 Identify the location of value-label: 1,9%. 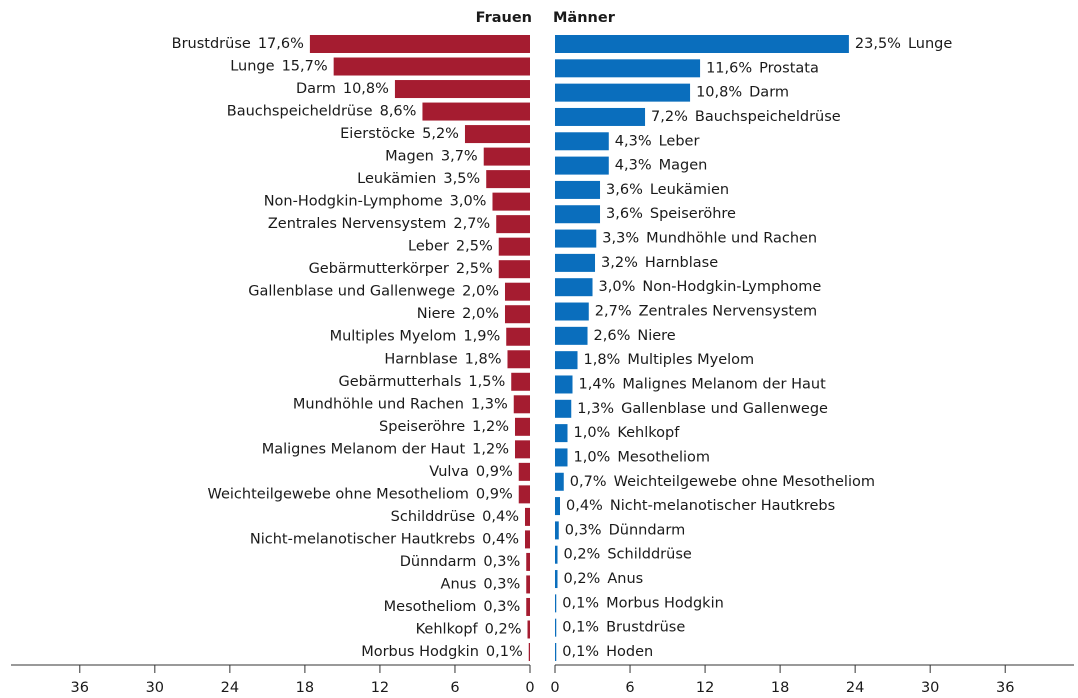
(481, 337).